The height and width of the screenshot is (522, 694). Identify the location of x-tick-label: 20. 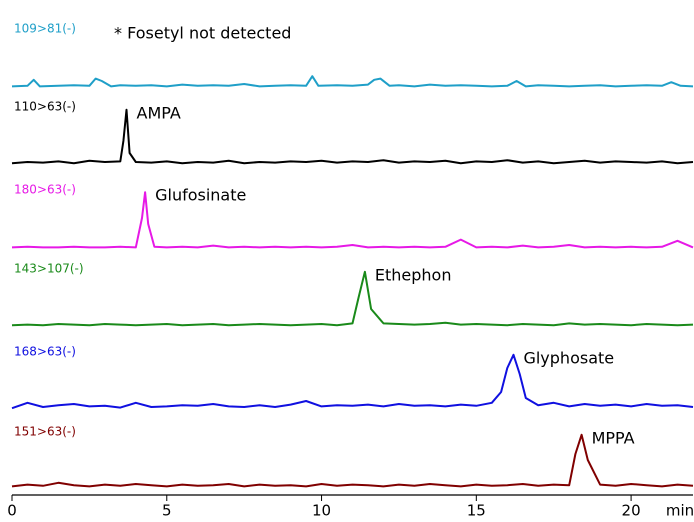
(631, 511).